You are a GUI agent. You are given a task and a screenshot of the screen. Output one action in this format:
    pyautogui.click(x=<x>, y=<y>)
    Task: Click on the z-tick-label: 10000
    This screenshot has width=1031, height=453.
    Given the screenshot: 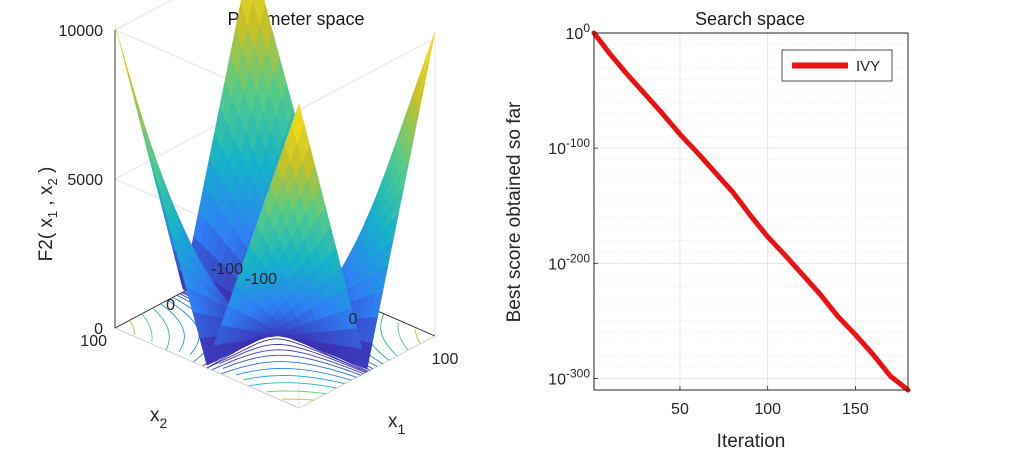 What is the action you would take?
    pyautogui.click(x=81, y=31)
    